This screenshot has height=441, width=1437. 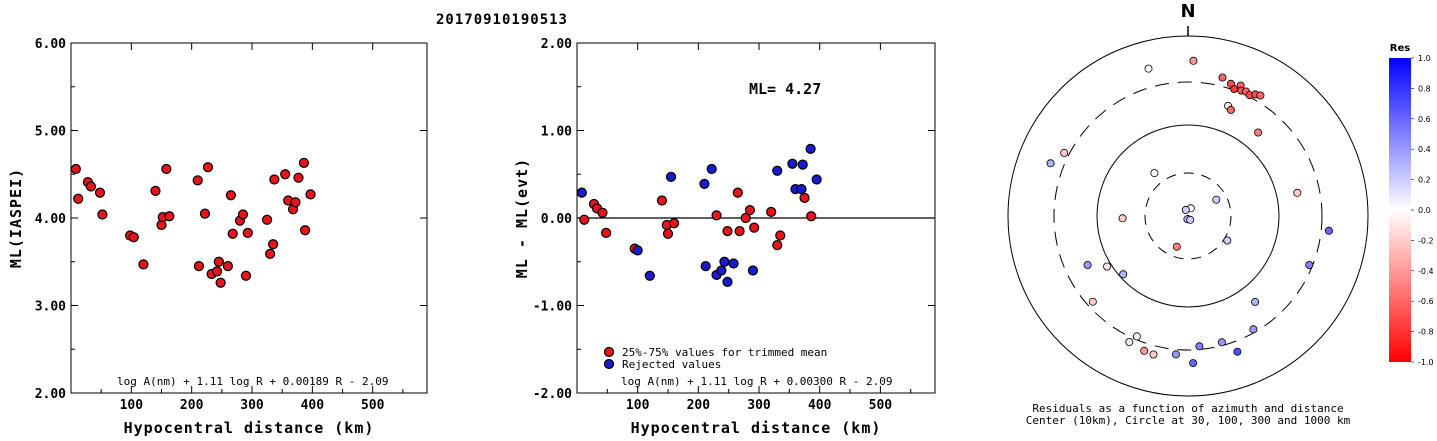 What do you see at coordinates (1424, 119) in the screenshot?
I see `colorbar-tick-label: 0.6` at bounding box center [1424, 119].